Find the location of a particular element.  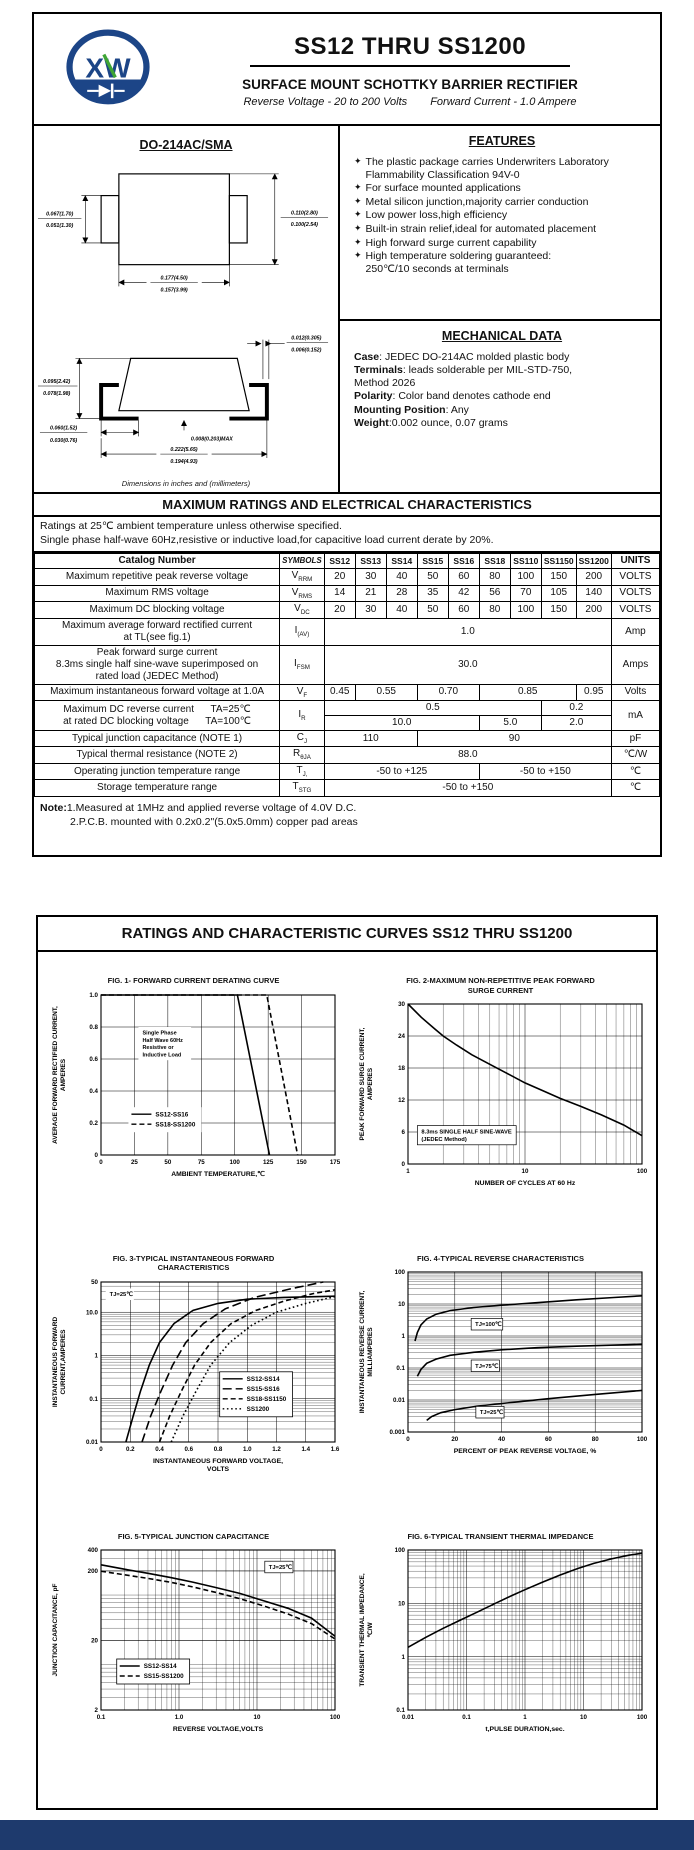

row-label: Typical junction capacitance (NOTE 1) is located at coordinates (157, 739).